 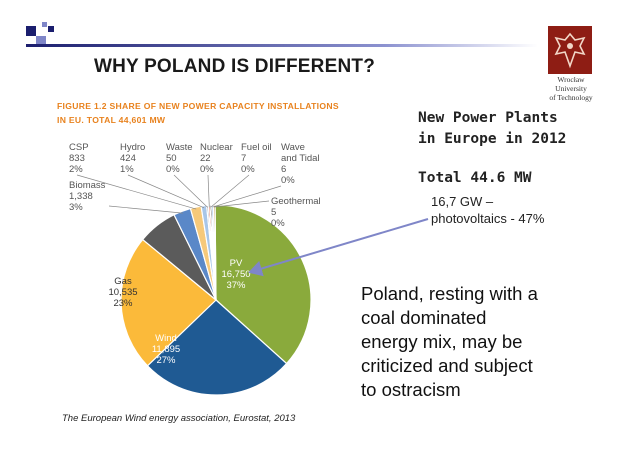 What do you see at coordinates (248, 169) in the screenshot?
I see `label-percent-fuel-oil: 0%` at bounding box center [248, 169].